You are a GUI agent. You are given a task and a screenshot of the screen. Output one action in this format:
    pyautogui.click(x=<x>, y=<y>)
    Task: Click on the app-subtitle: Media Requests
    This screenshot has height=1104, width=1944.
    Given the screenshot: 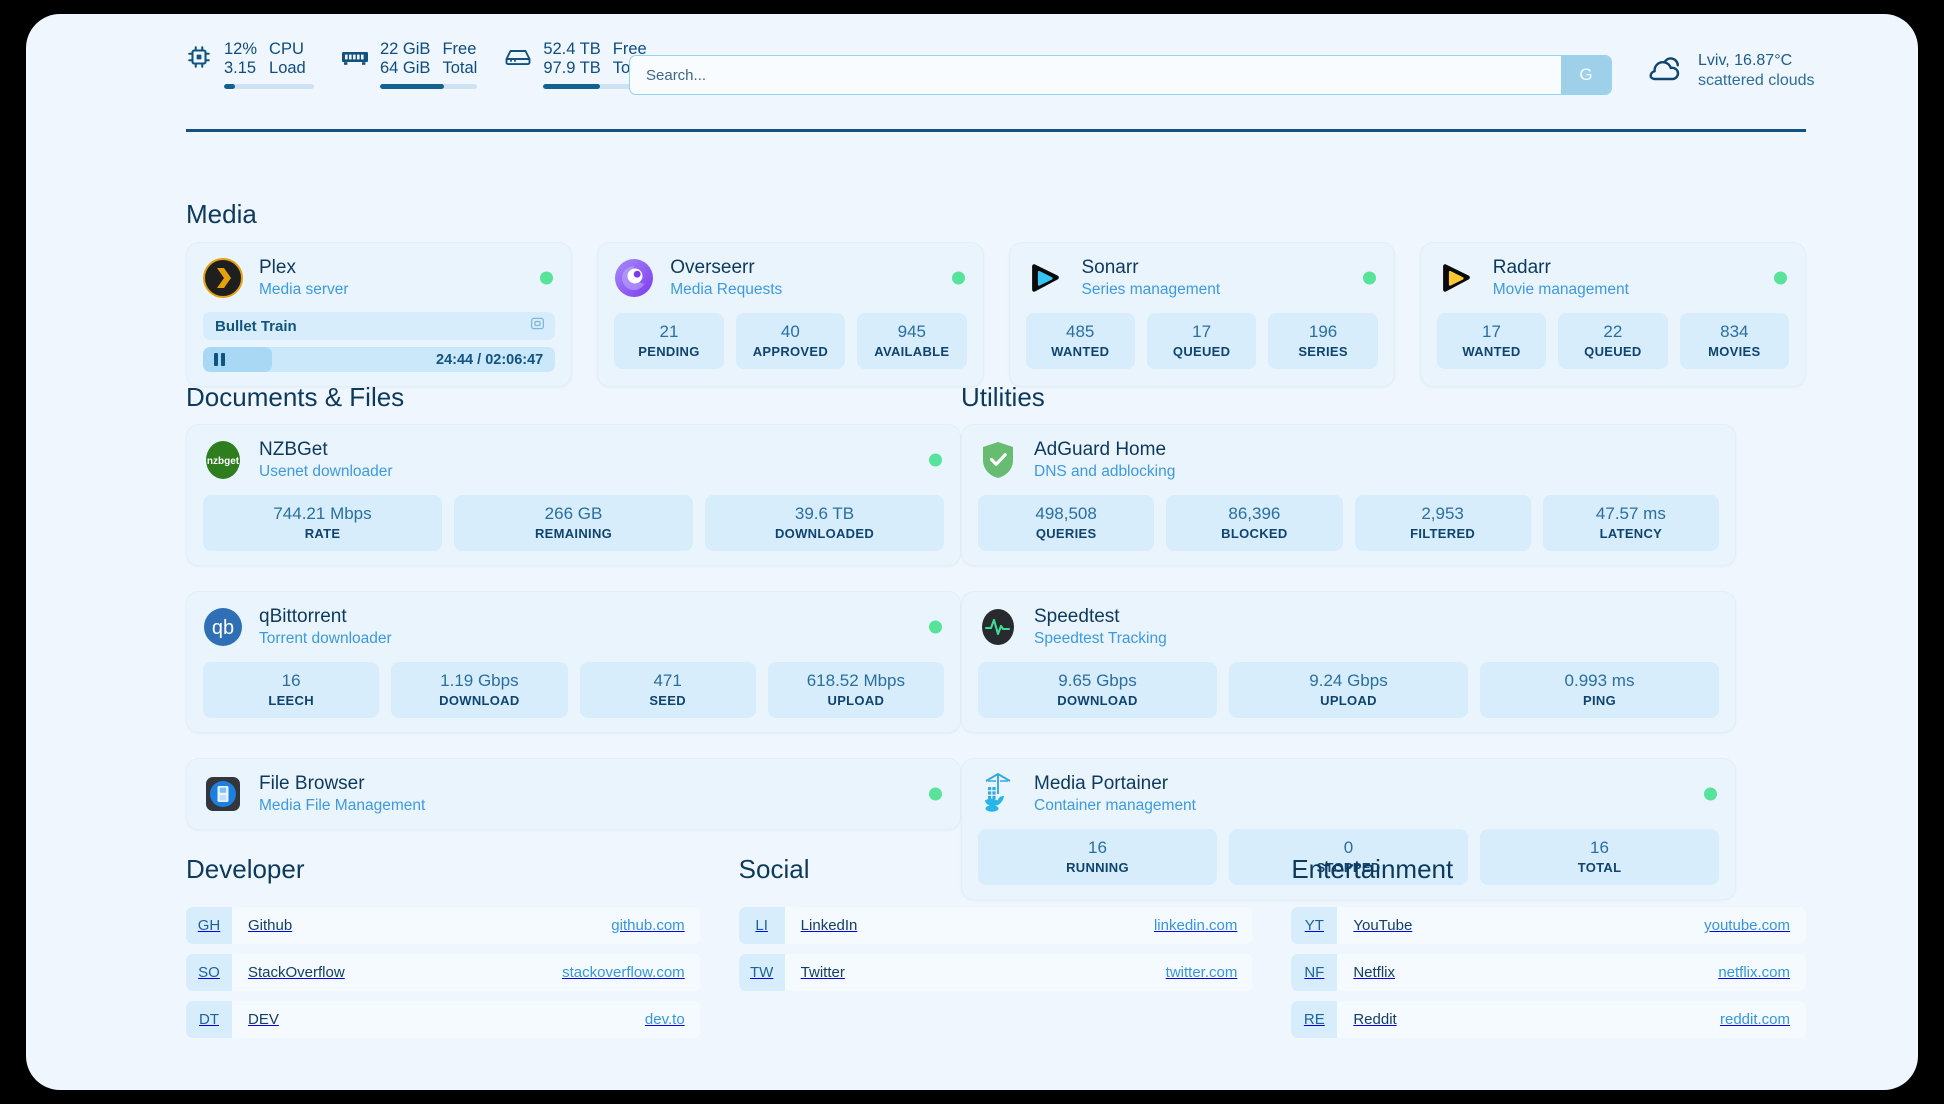 What is the action you would take?
    pyautogui.click(x=726, y=289)
    